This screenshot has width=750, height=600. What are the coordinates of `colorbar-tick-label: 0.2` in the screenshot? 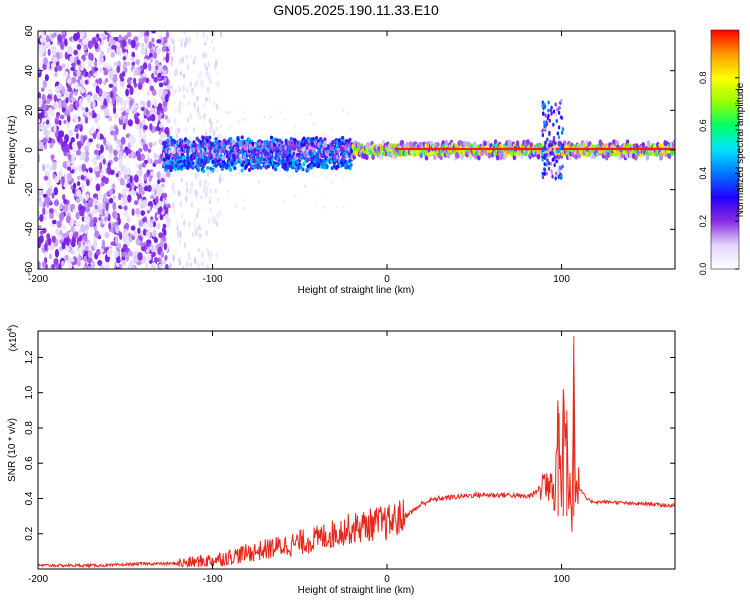 It's located at (703, 221).